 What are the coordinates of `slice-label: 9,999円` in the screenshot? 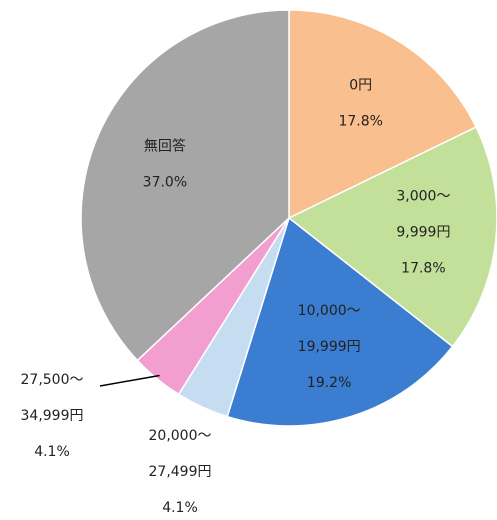 It's located at (423, 232).